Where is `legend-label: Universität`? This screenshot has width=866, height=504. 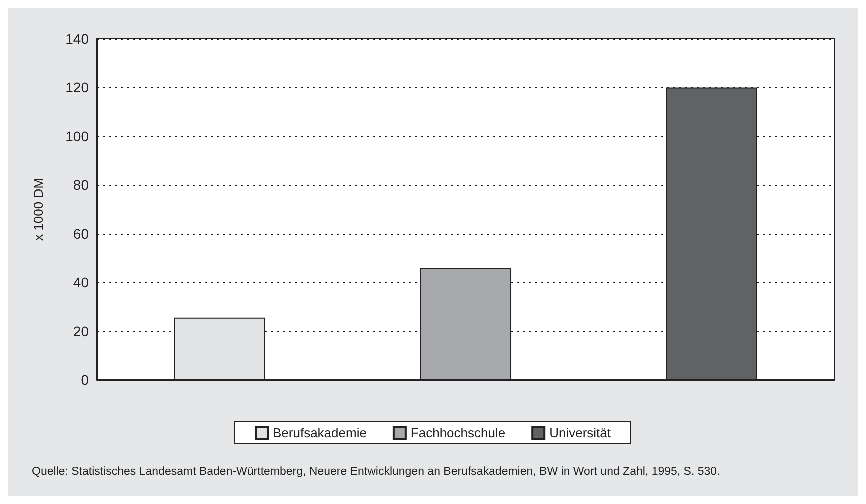 legend-label: Universität is located at coordinates (581, 433).